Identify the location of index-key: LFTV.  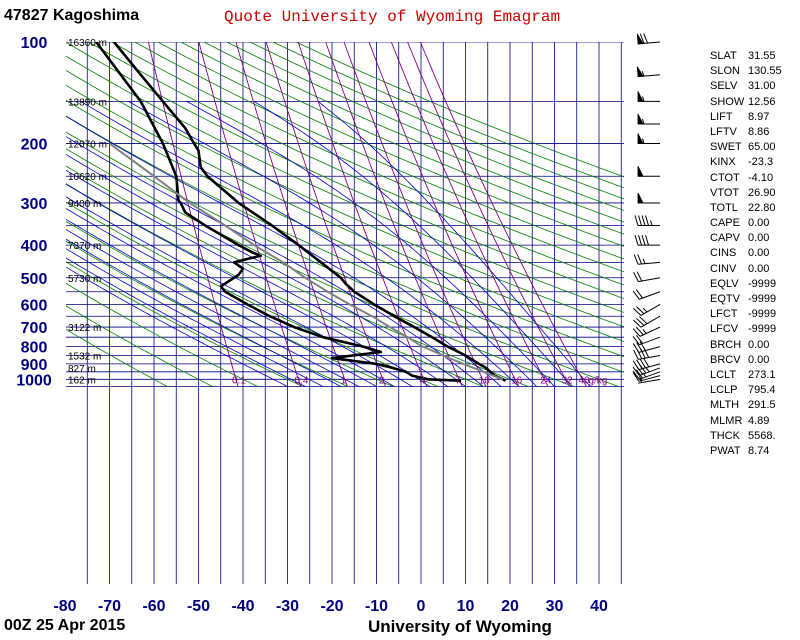
(723, 131).